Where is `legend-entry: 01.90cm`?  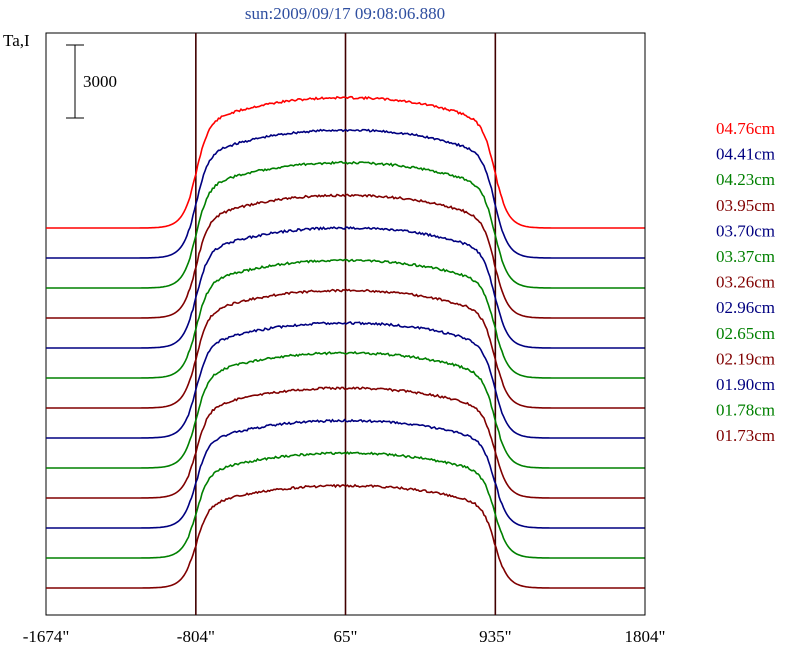
legend-entry: 01.90cm is located at coordinates (745, 384).